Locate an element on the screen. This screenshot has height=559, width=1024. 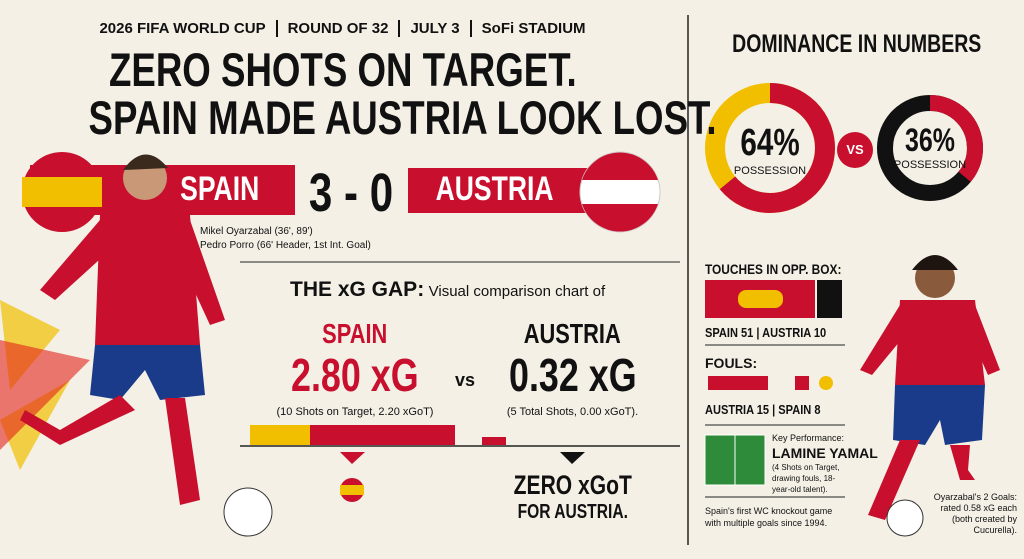
kp-player: LAMINE YAMAL is located at coordinates (825, 453).